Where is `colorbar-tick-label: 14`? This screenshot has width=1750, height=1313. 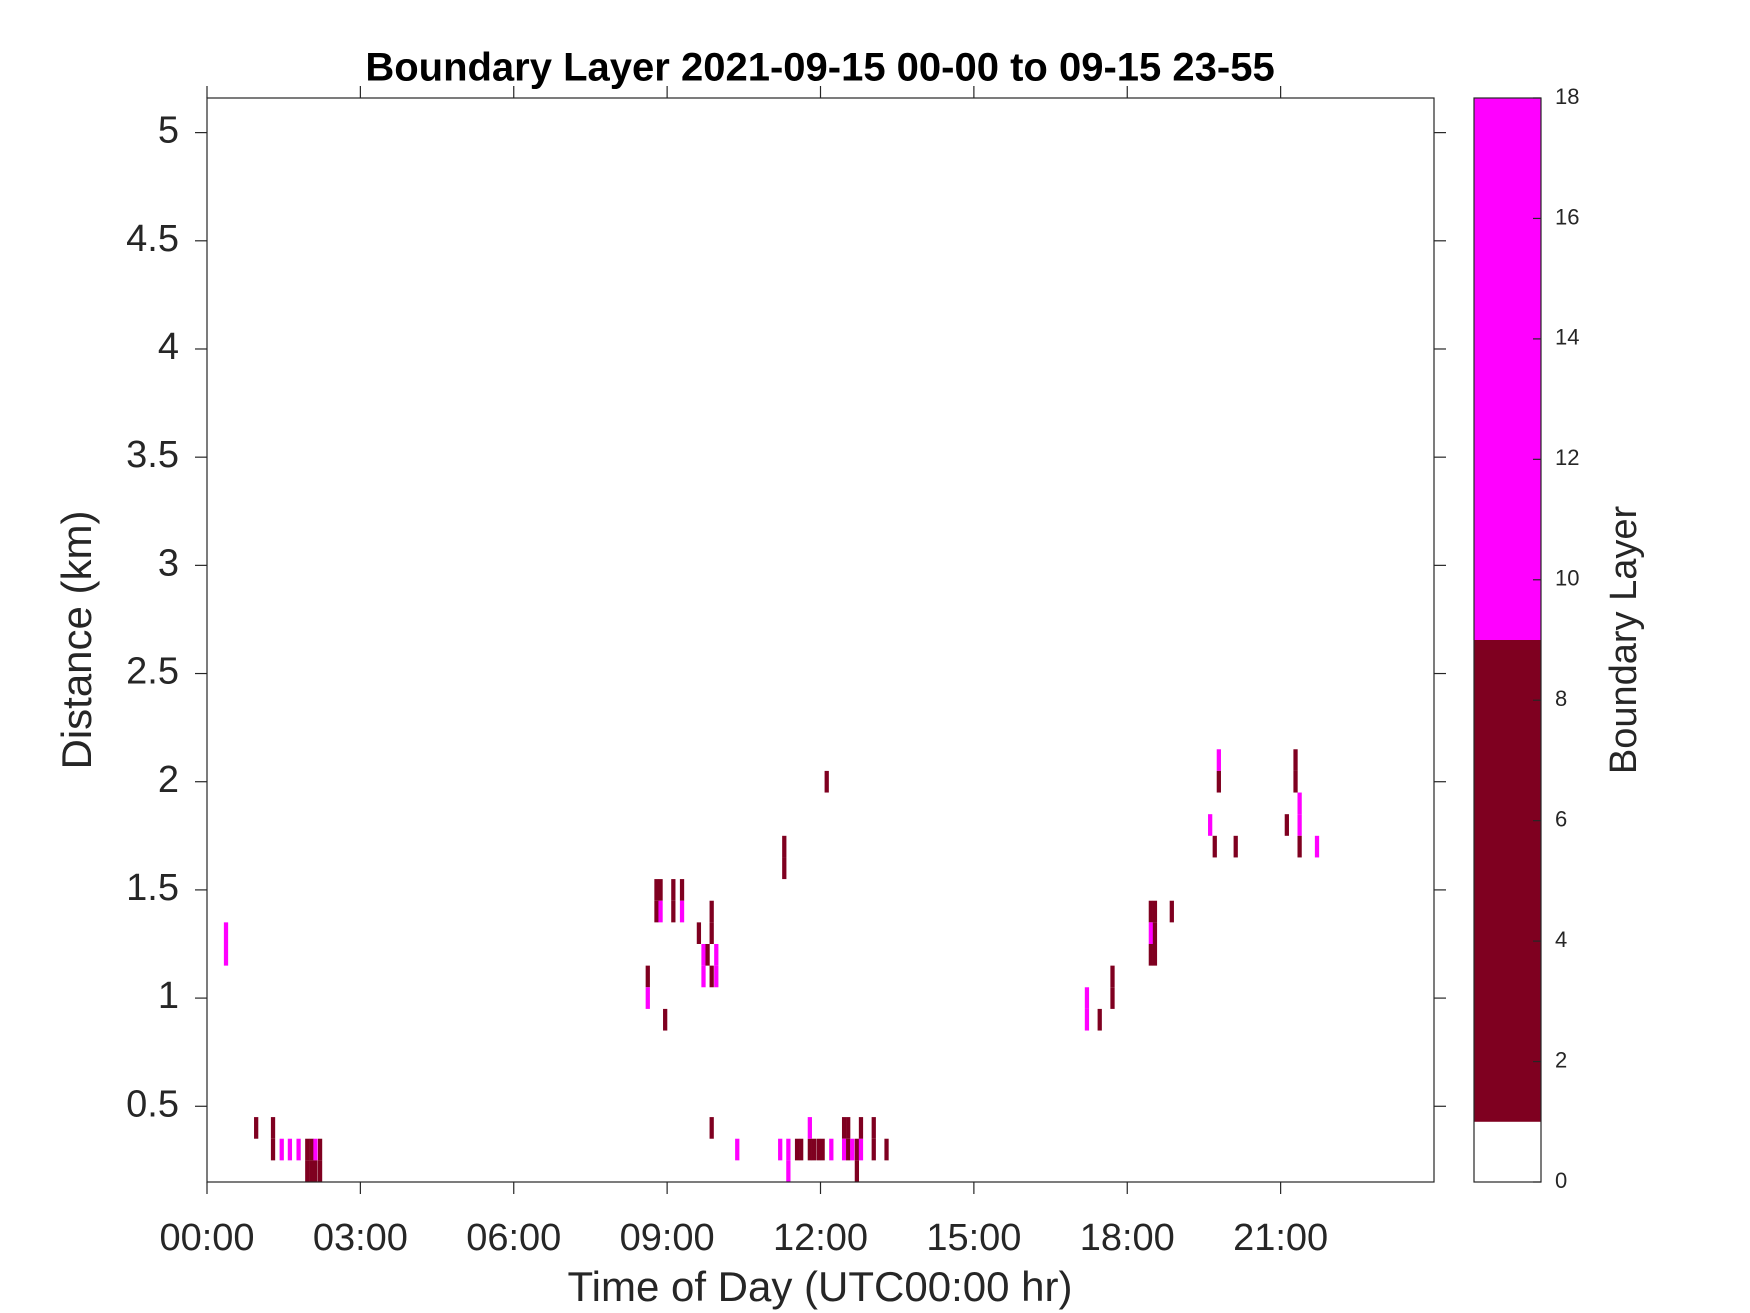 colorbar-tick-label: 14 is located at coordinates (1567, 337).